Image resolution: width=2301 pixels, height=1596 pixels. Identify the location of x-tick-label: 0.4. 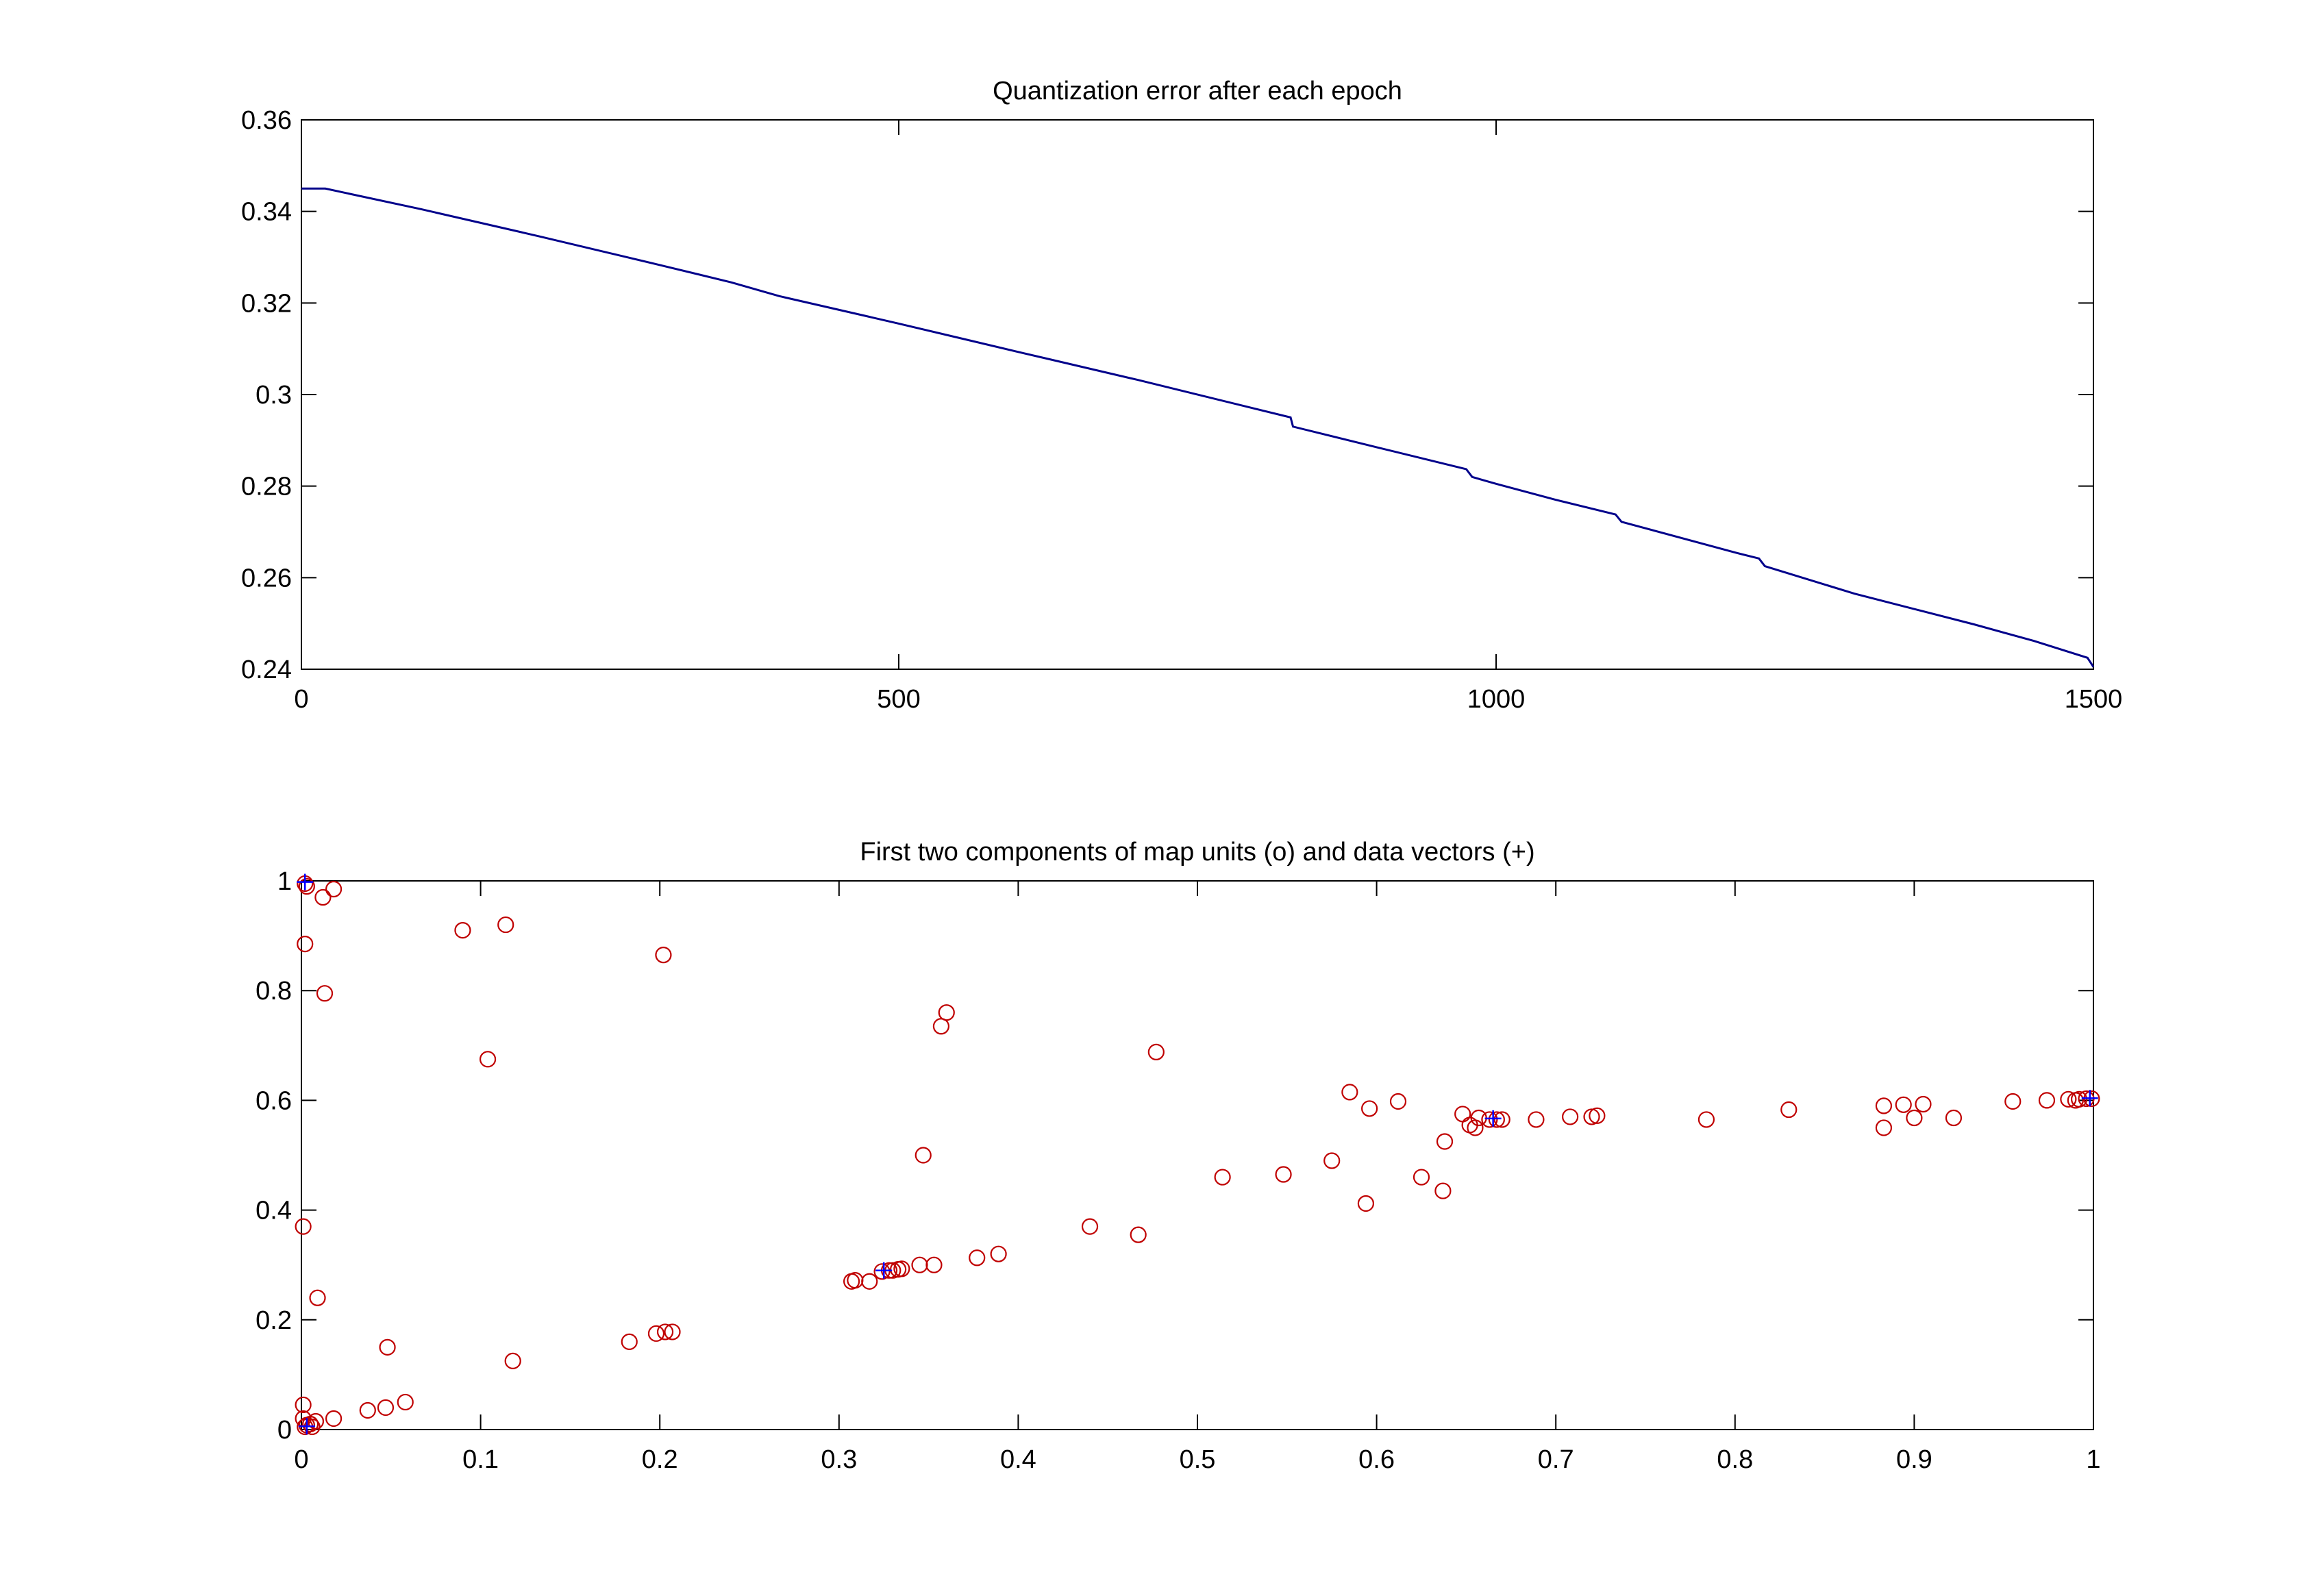
(1018, 1459).